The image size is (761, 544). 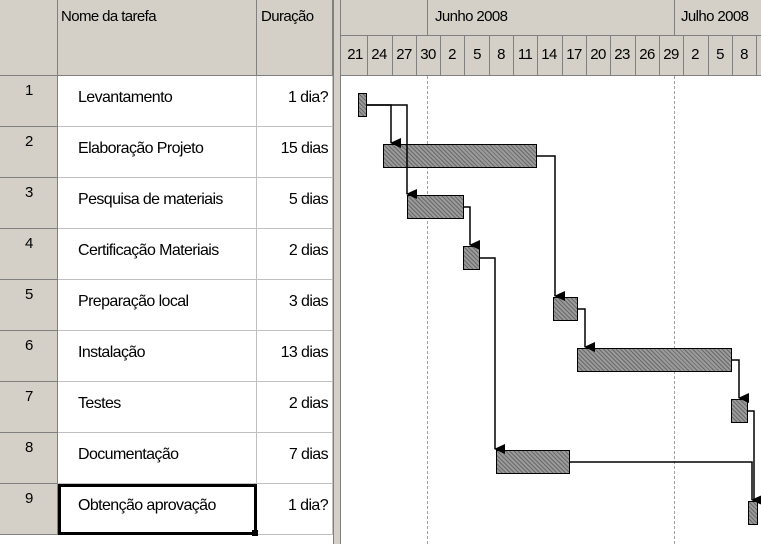 I want to click on timescale-minor, so click(x=551, y=56).